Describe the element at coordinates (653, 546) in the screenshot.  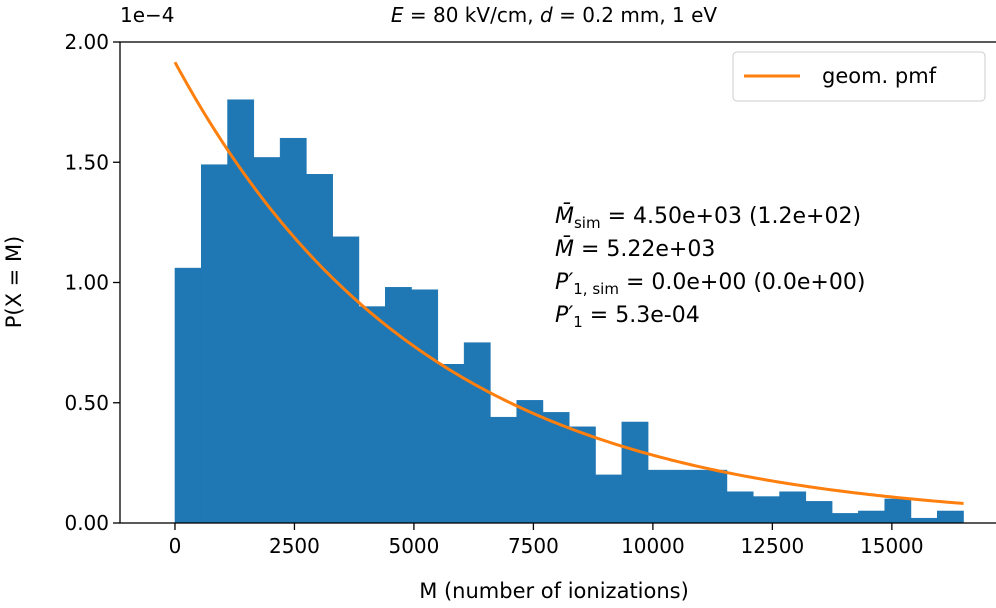
I see `x-tick-label: 10000` at that location.